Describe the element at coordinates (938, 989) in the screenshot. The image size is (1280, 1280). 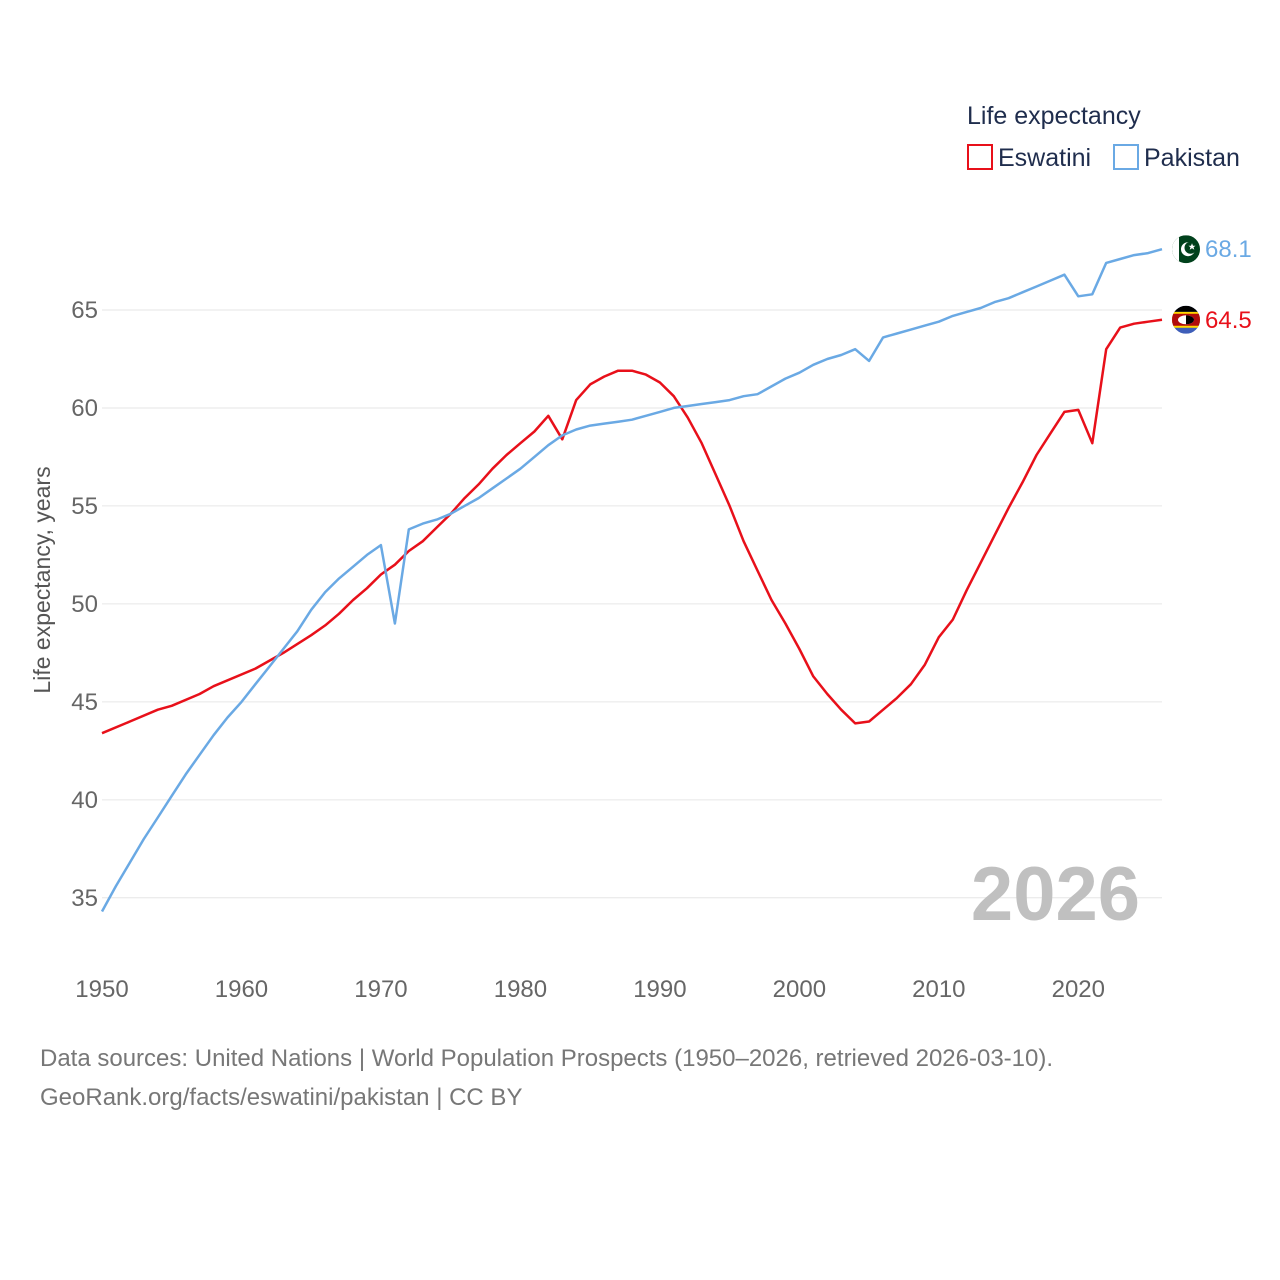
I see `x-tick-label: 2010` at that location.